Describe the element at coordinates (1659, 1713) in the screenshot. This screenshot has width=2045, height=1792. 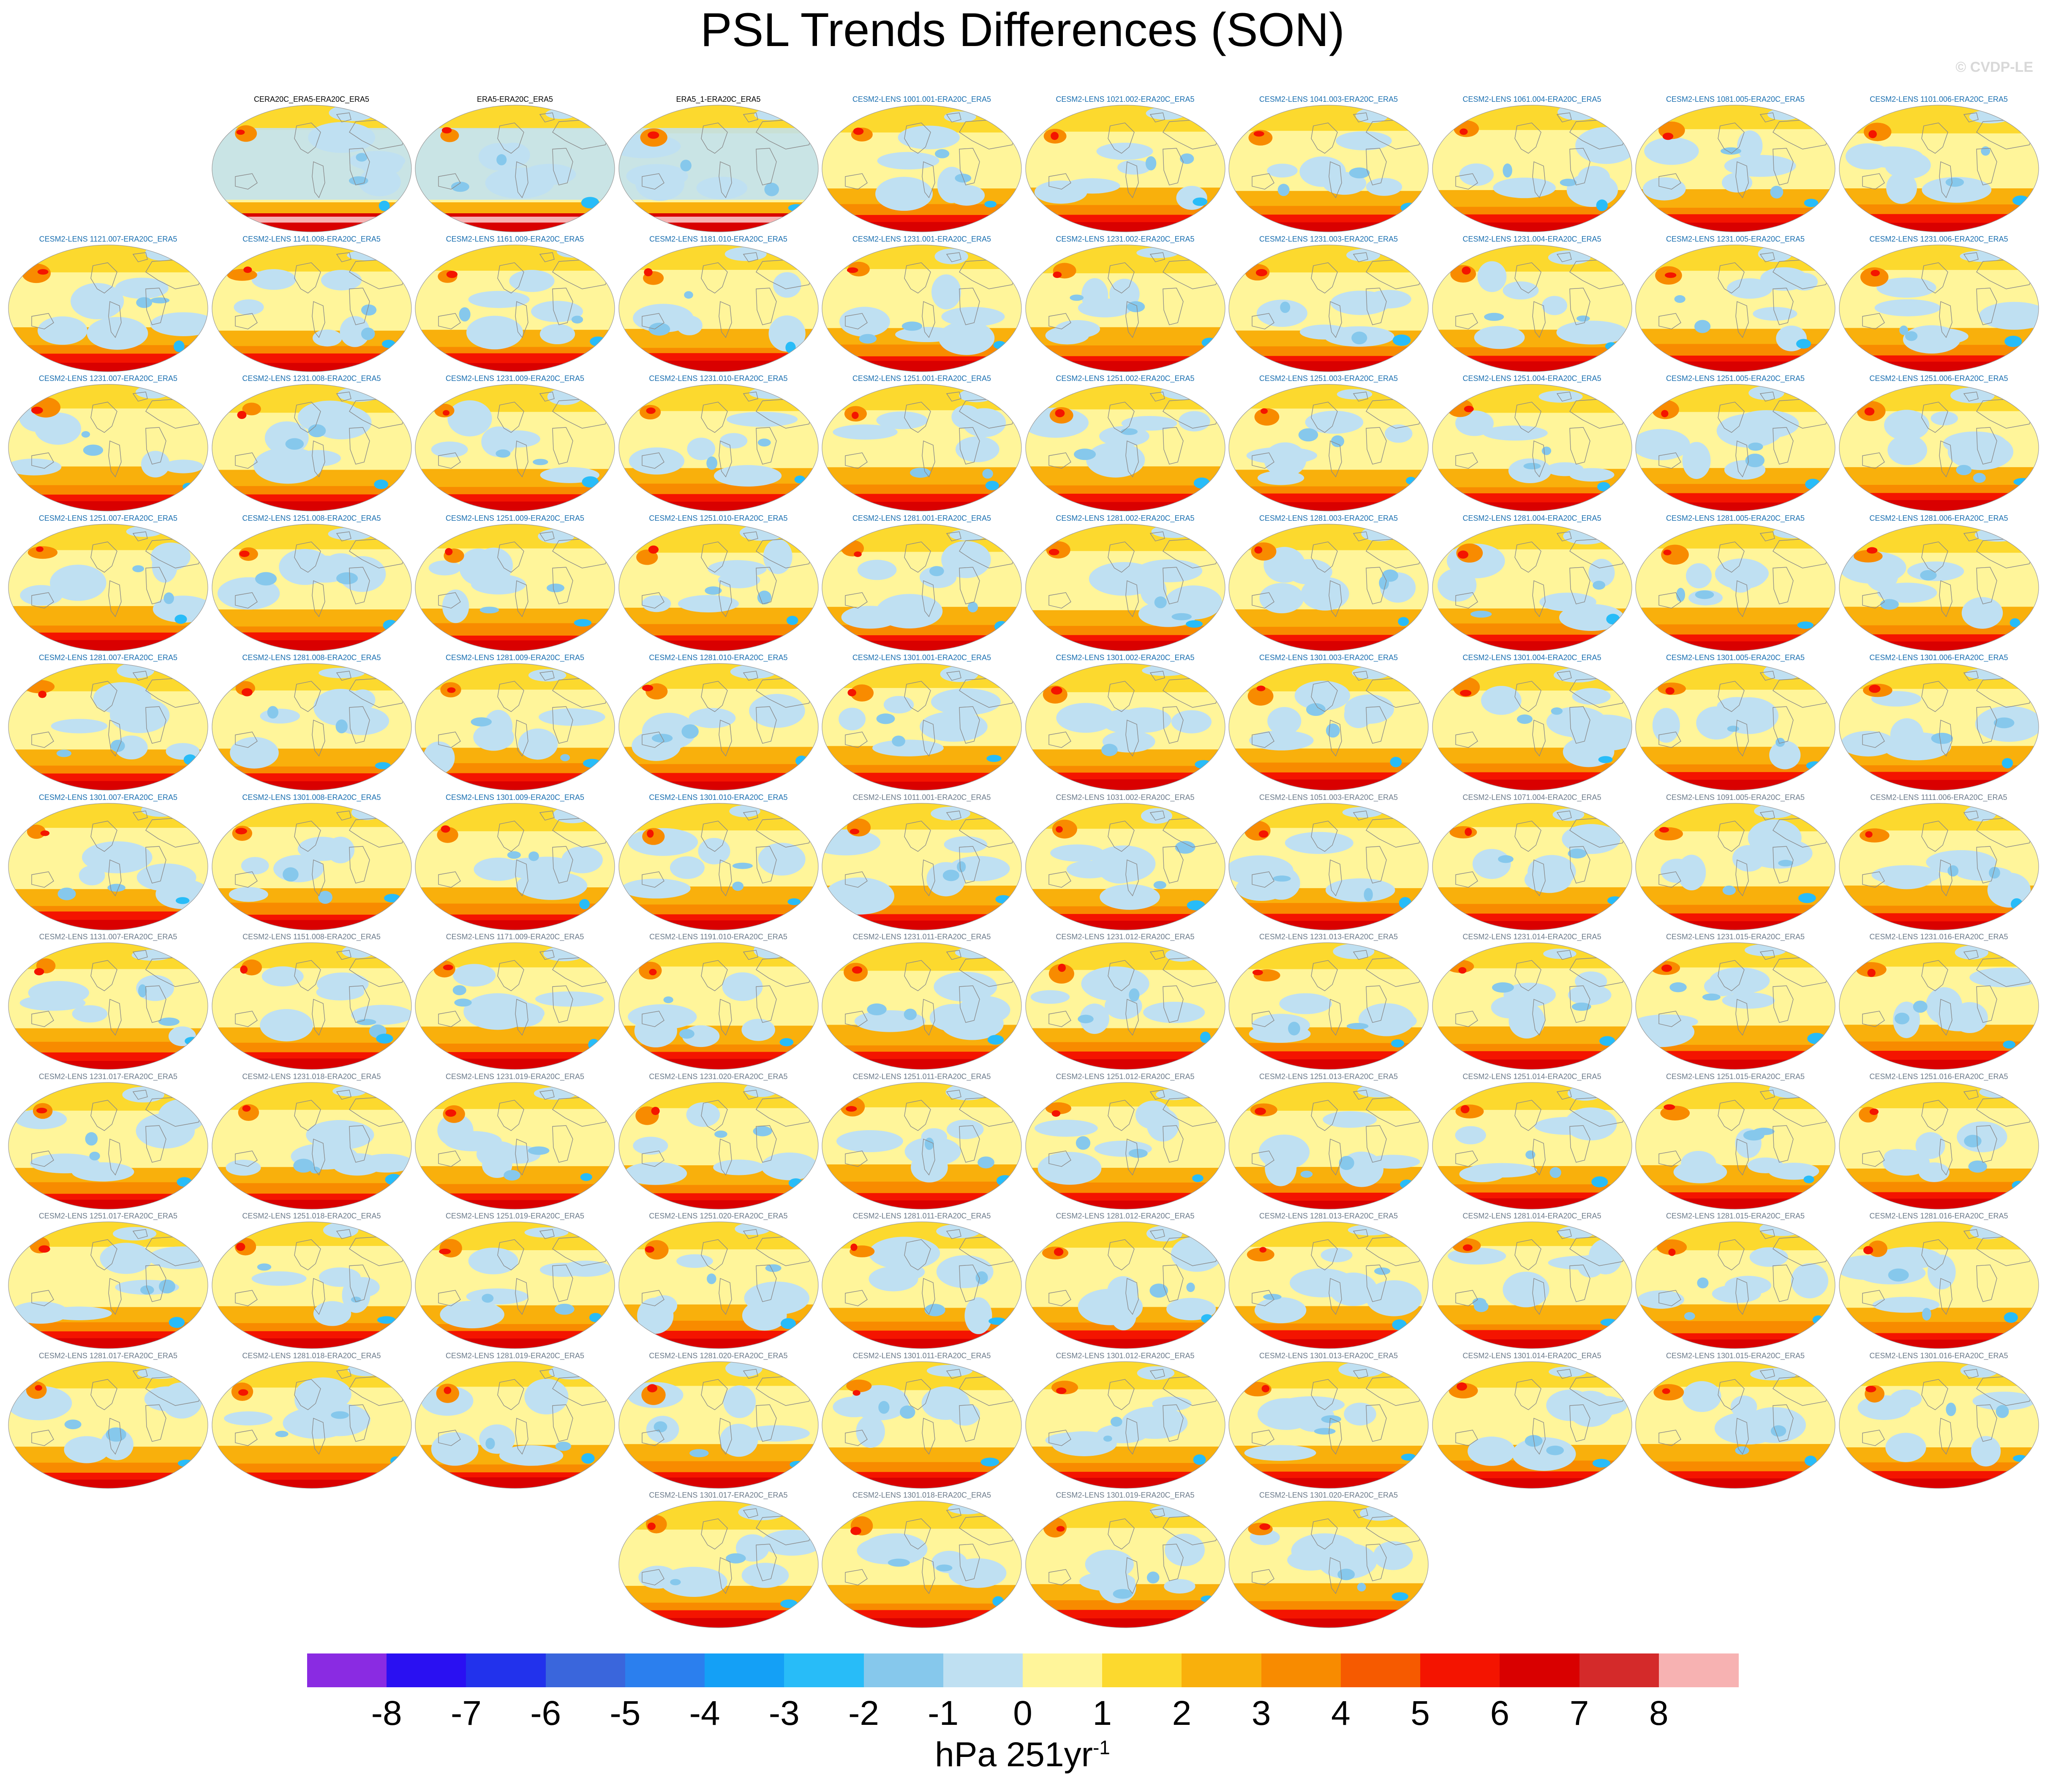
I see `colorbar-tick-label: 8` at that location.